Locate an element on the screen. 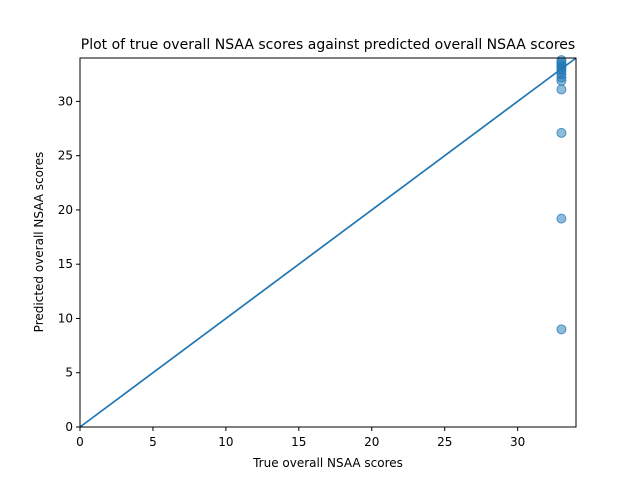 The width and height of the screenshot is (640, 480). x-tick-30: 30 is located at coordinates (517, 438).